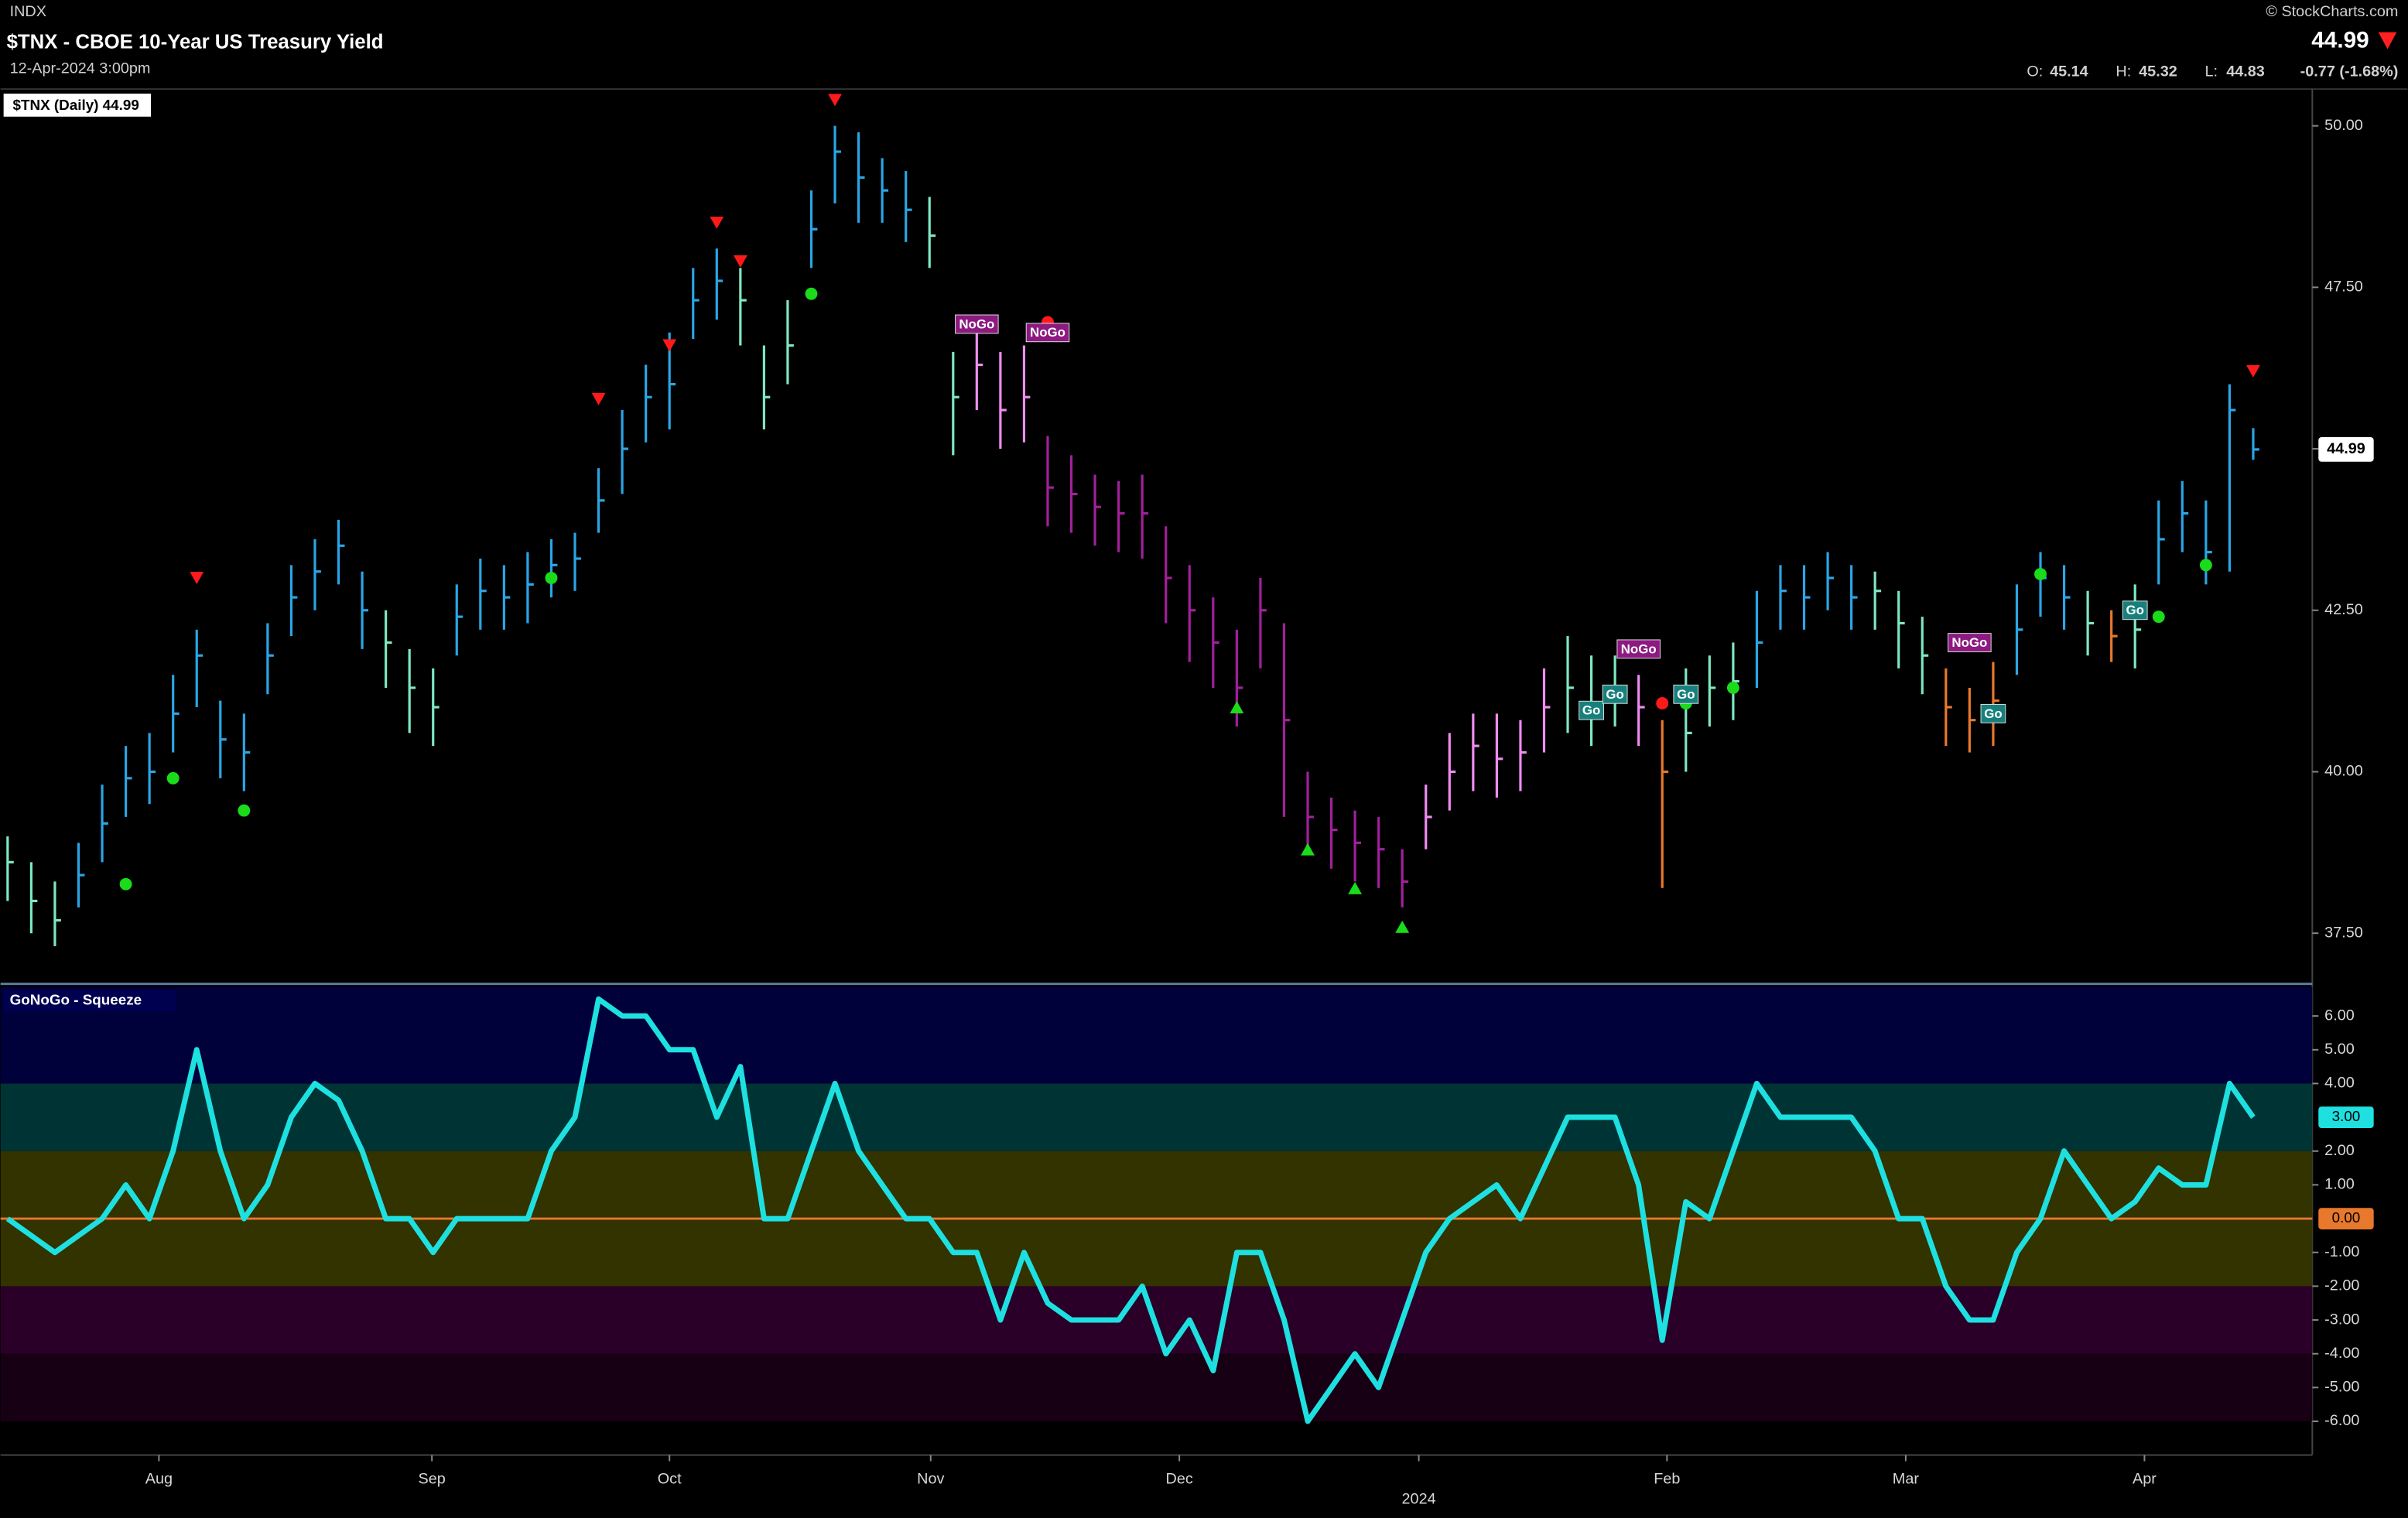 The width and height of the screenshot is (2408, 1518). What do you see at coordinates (670, 1479) in the screenshot?
I see `x-tick-label: Oct` at bounding box center [670, 1479].